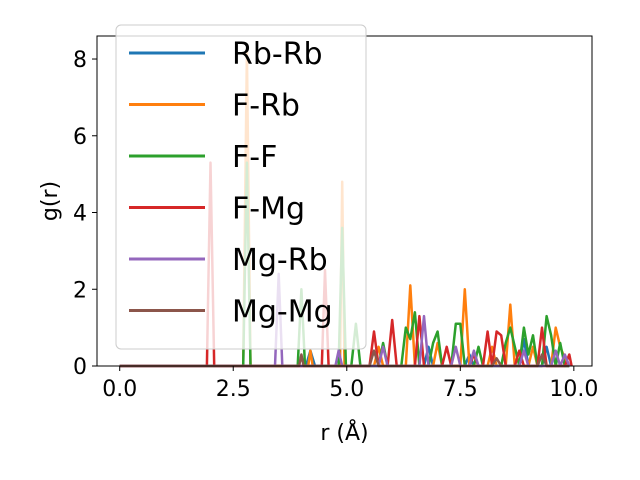 This screenshot has width=640, height=480. What do you see at coordinates (268, 209) in the screenshot?
I see `legend-label: F-Mg` at bounding box center [268, 209].